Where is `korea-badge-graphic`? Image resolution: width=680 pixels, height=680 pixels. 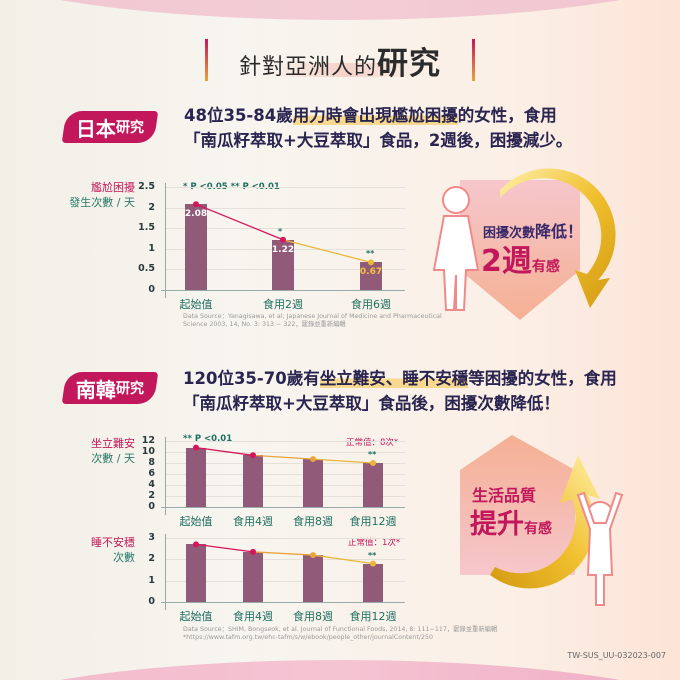 korea-badge-graphic is located at coordinates (542, 520).